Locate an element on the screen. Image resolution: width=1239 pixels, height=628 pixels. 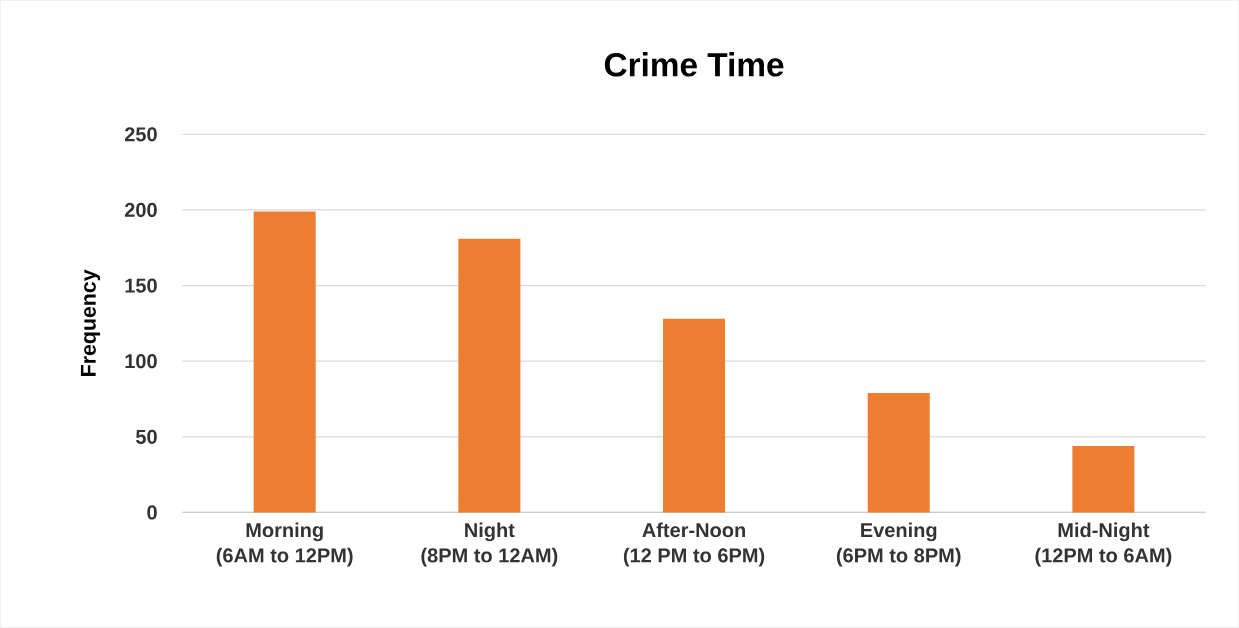
y-axis-title: Frequency is located at coordinates (90, 323).